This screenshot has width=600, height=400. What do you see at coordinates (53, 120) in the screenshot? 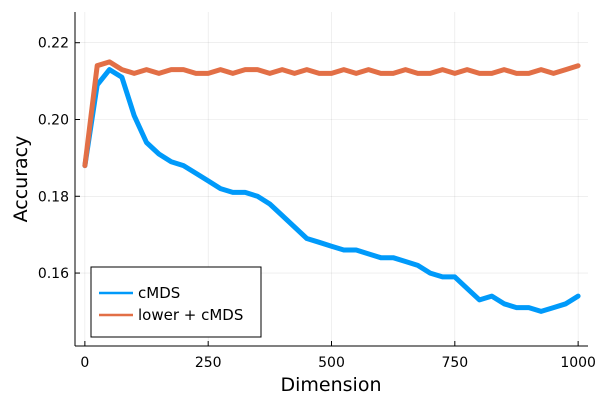
I see `y-tick-label: 0.20` at bounding box center [53, 120].